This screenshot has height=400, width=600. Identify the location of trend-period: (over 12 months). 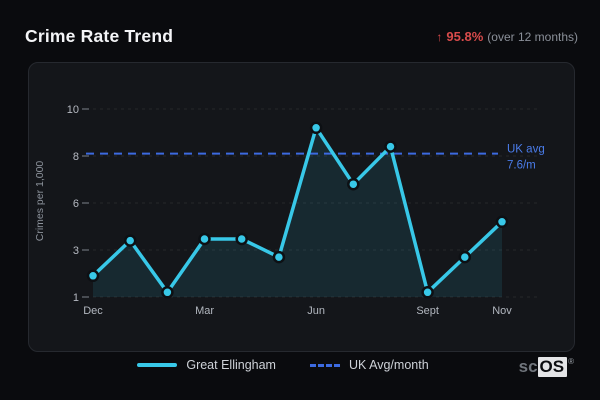
(532, 36).